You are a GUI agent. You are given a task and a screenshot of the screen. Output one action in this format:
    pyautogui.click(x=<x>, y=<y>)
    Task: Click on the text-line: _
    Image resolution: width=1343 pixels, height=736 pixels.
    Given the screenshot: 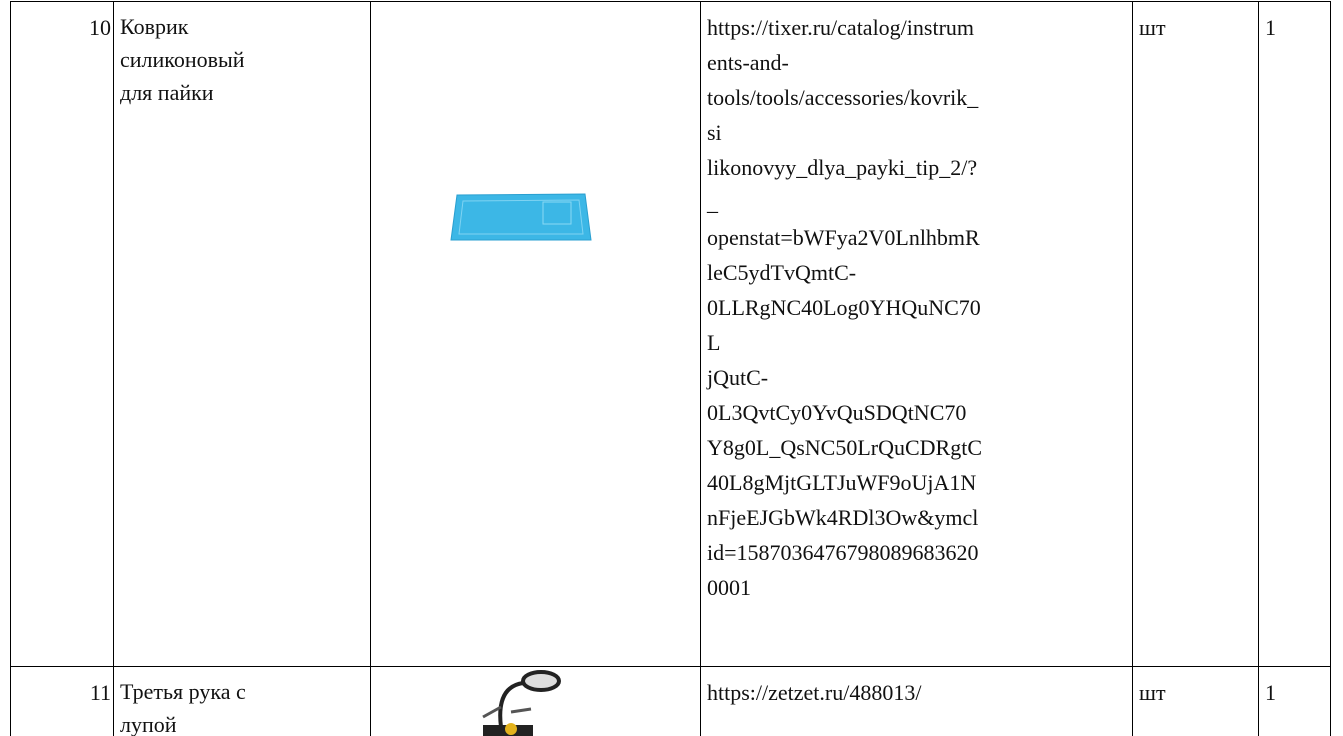 What is the action you would take?
    pyautogui.click(x=712, y=202)
    